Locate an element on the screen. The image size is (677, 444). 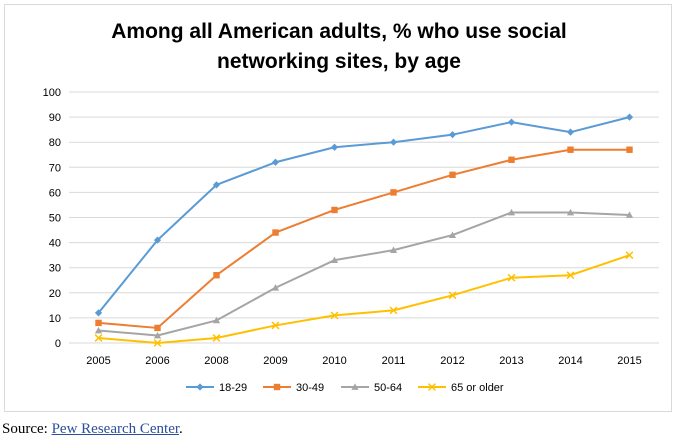
x-axis-ticks: 2005 2006 2008 2009 2010 2011 2012 2013 2014 2015 is located at coordinates (363, 361).